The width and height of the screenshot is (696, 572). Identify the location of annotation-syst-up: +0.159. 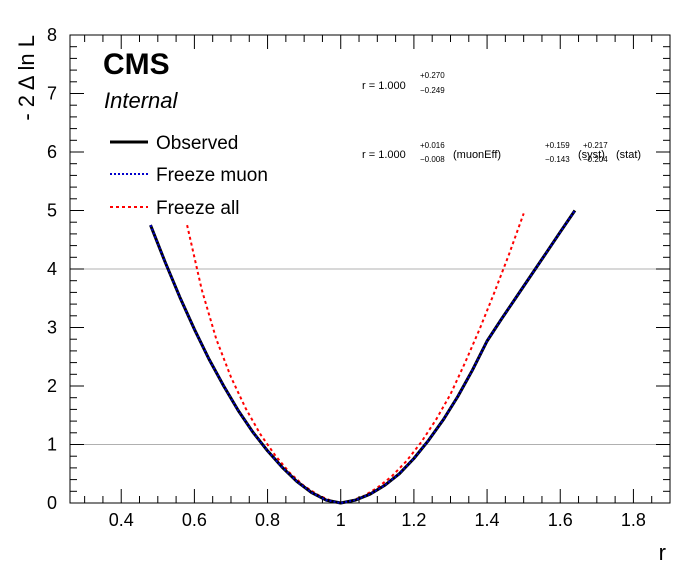
(557, 145).